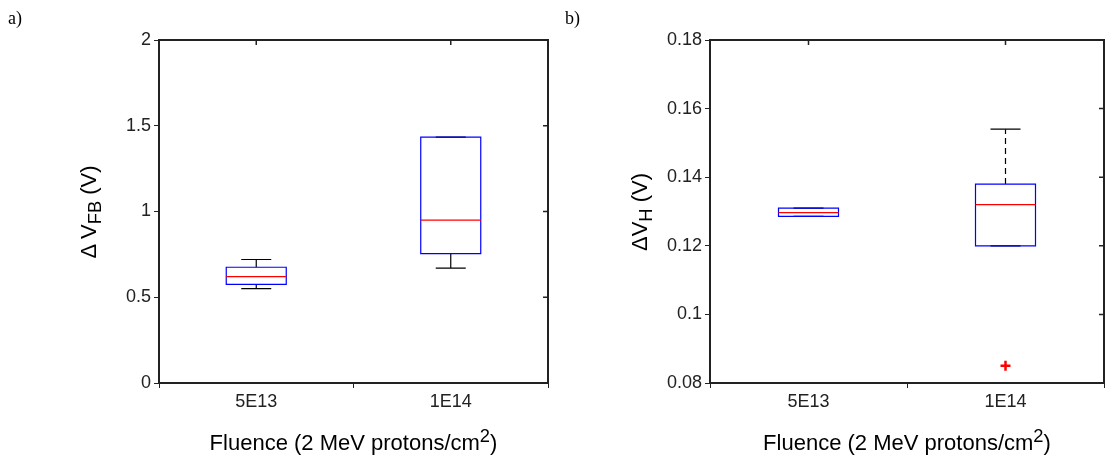 The width and height of the screenshot is (1115, 468). I want to click on y-tick-label: 0.5, so click(138, 296).